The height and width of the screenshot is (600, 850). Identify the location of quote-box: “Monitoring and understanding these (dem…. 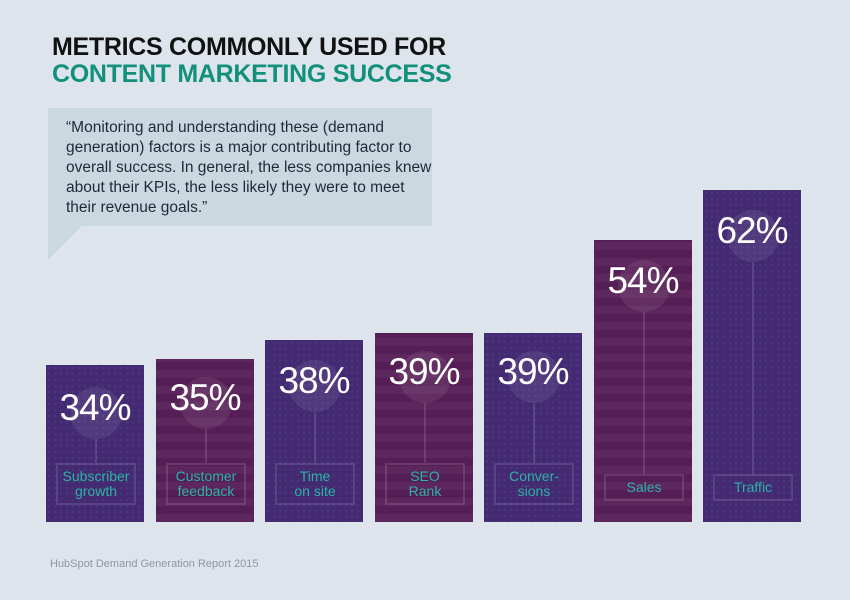
(240, 167).